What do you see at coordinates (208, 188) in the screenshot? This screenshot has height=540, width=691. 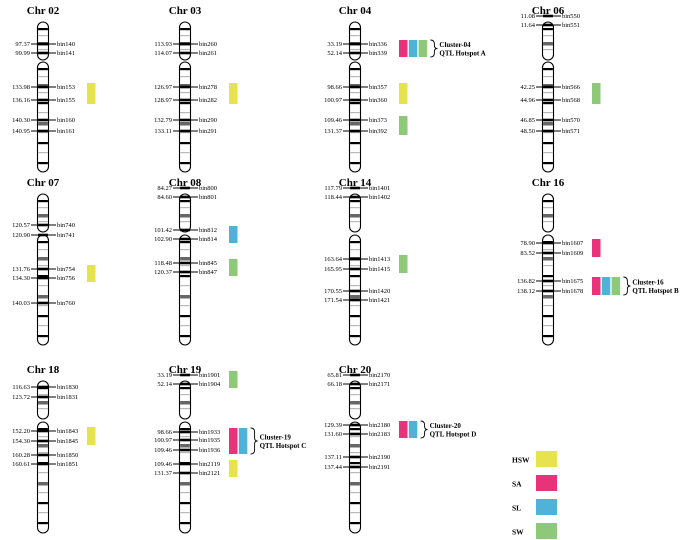 I see `bin-name-label: bin800` at bounding box center [208, 188].